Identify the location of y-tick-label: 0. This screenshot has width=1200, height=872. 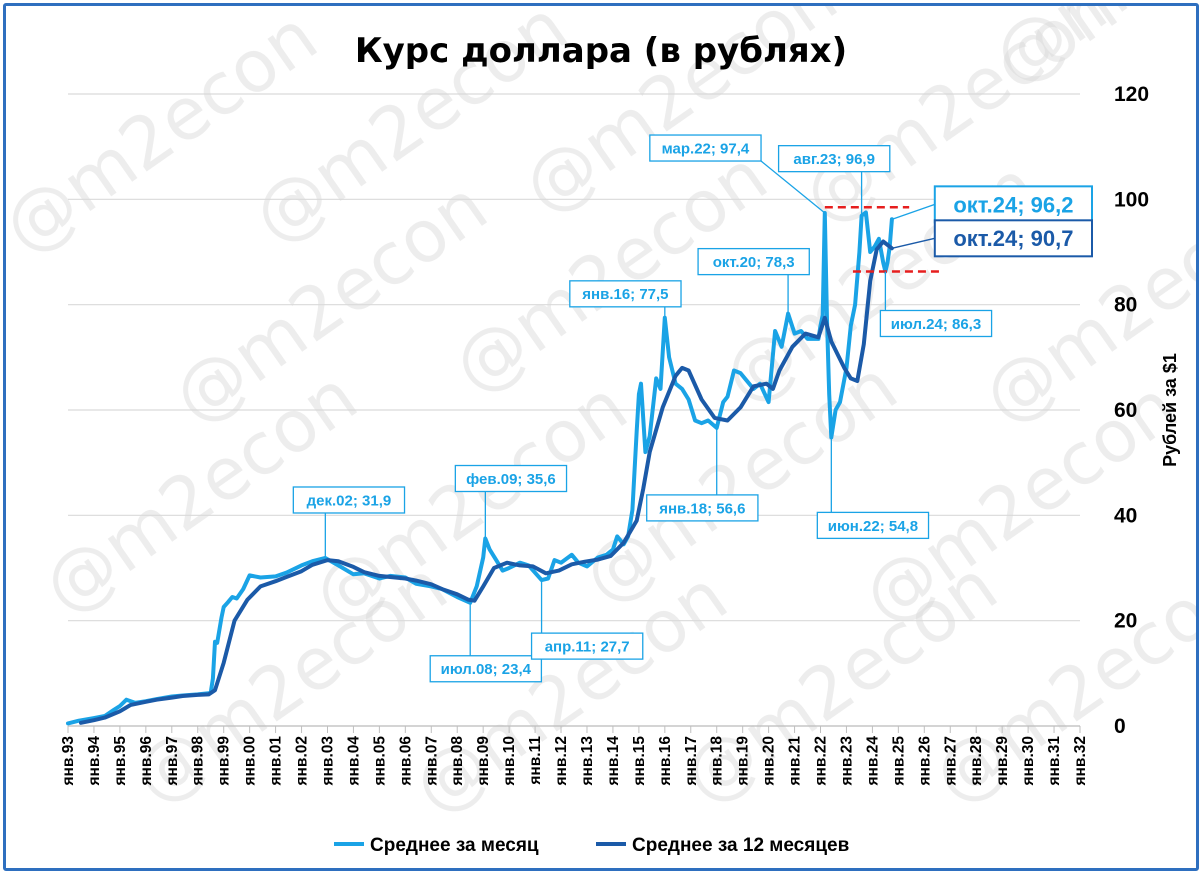
(1120, 726).